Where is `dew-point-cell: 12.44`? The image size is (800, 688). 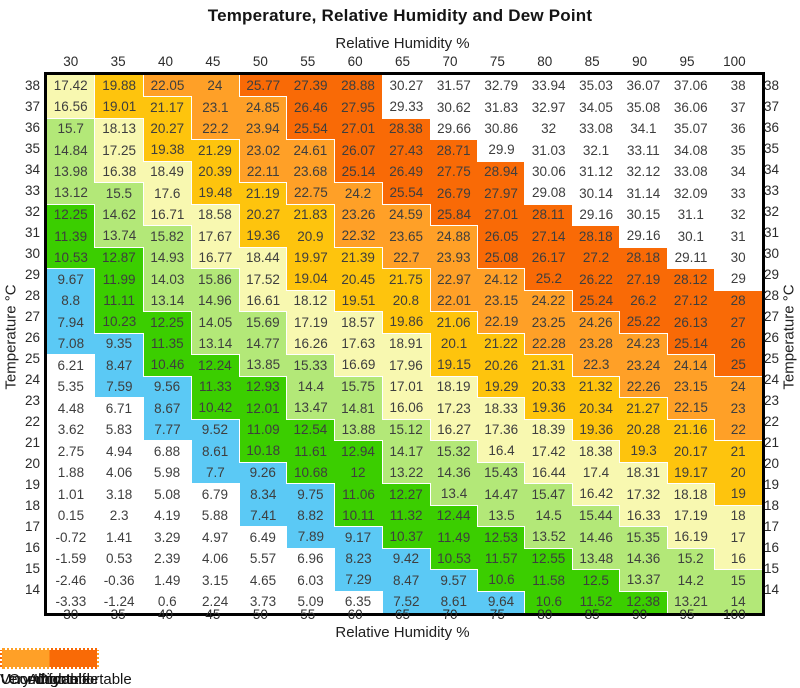 dew-point-cell: 12.44 is located at coordinates (454, 515).